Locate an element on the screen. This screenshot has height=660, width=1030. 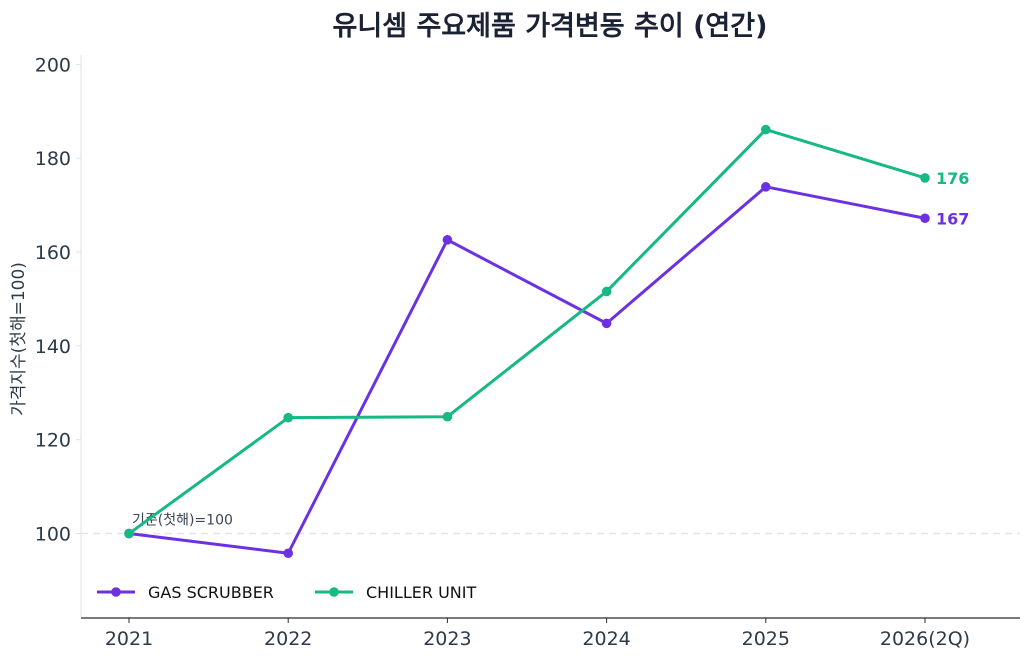
y-tick-label: 180 is located at coordinates (53, 159).